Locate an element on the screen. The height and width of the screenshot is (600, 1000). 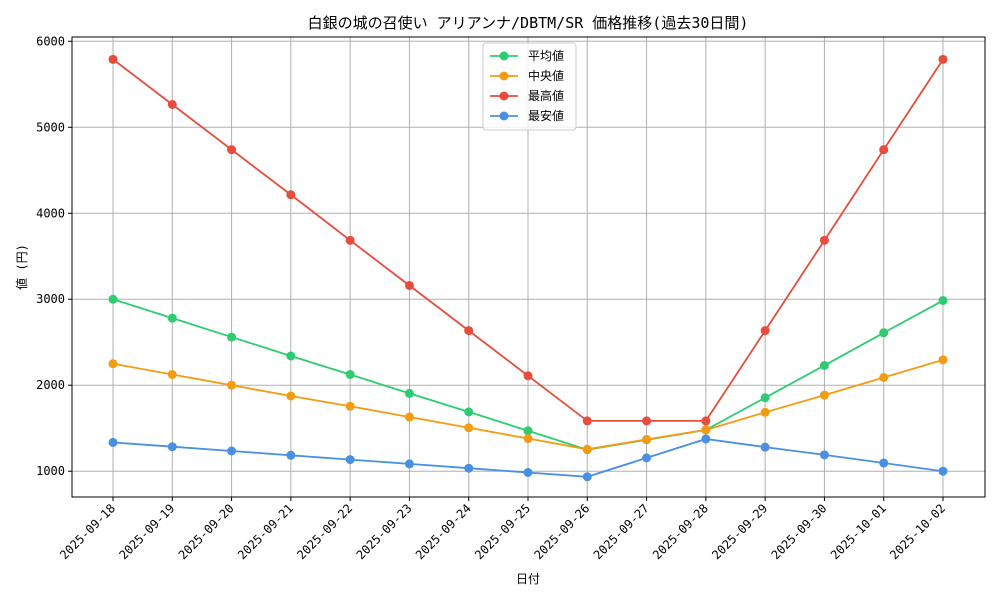
legend-label: 最安値 is located at coordinates (546, 115).